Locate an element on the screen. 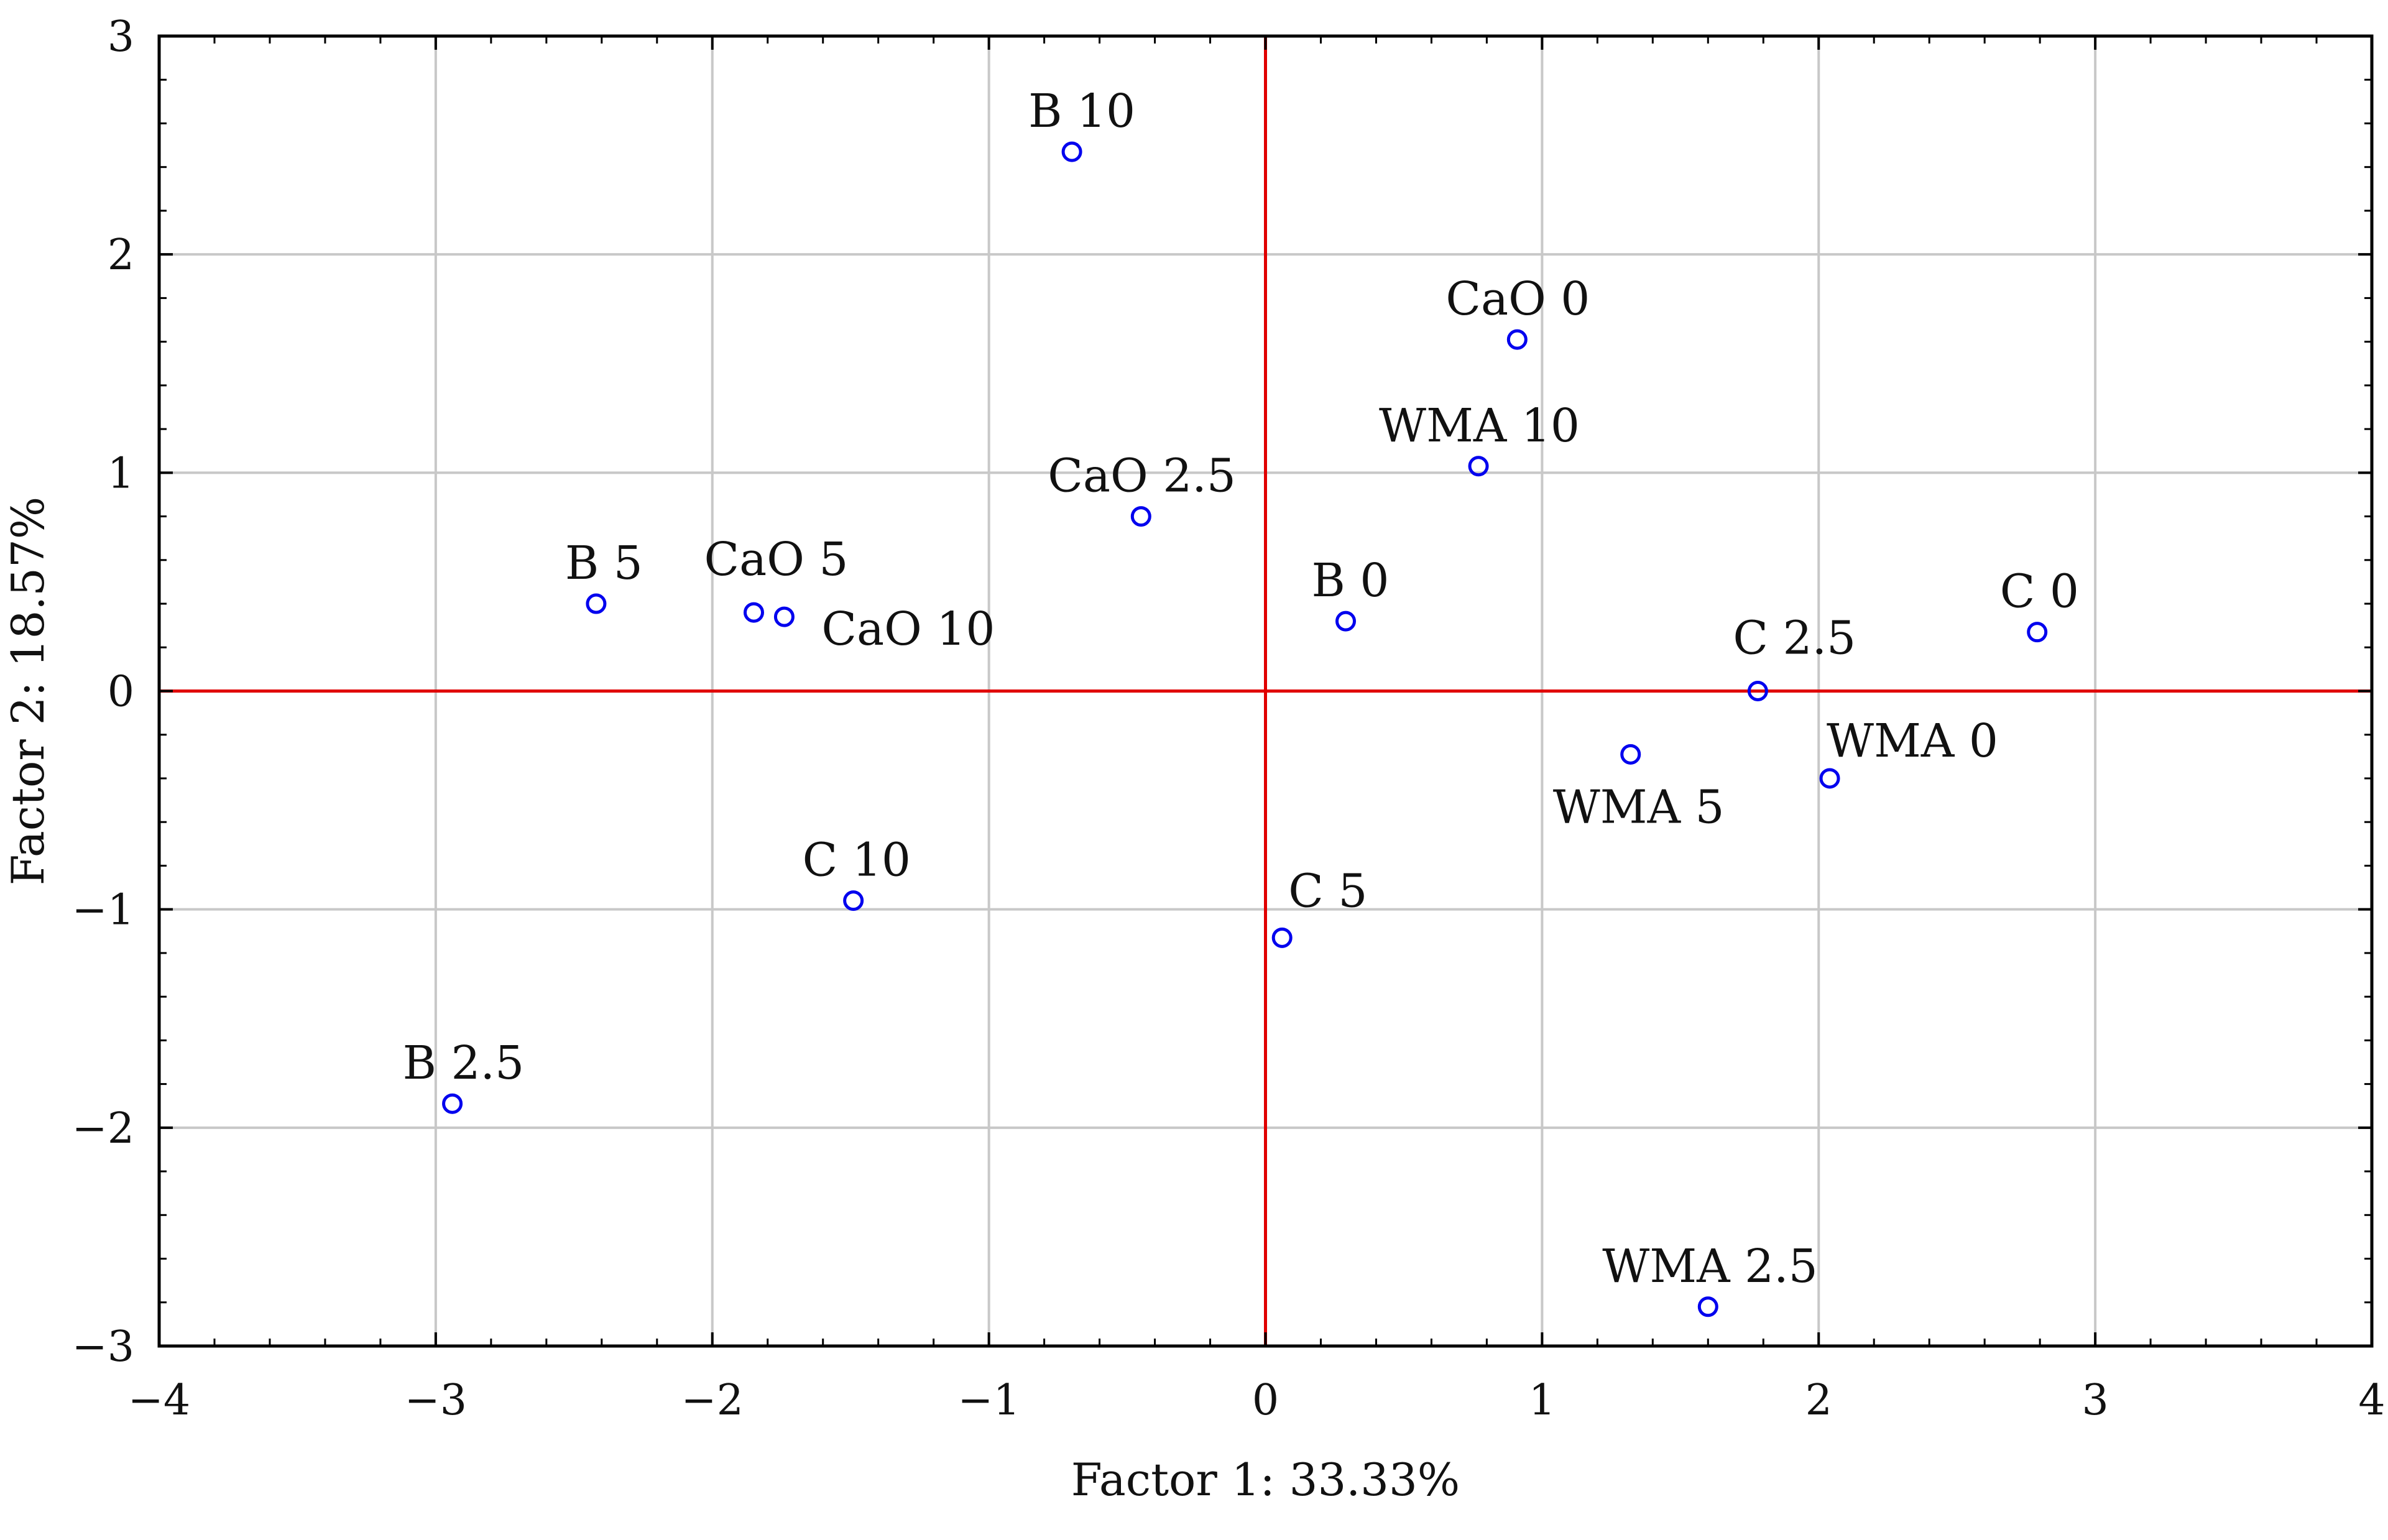  data-point-label: WMA 5 is located at coordinates (1639, 807).